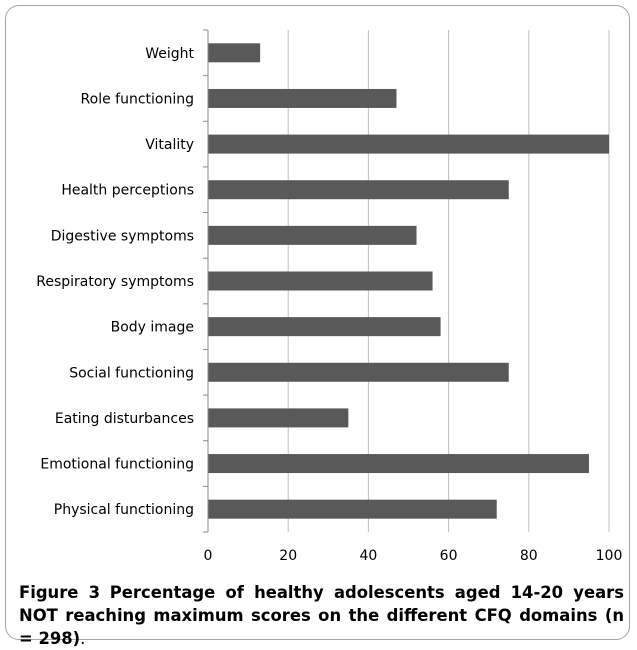 This screenshot has height=650, width=637. Describe the element at coordinates (83, 638) in the screenshot. I see `figure-caption-end: .` at that location.